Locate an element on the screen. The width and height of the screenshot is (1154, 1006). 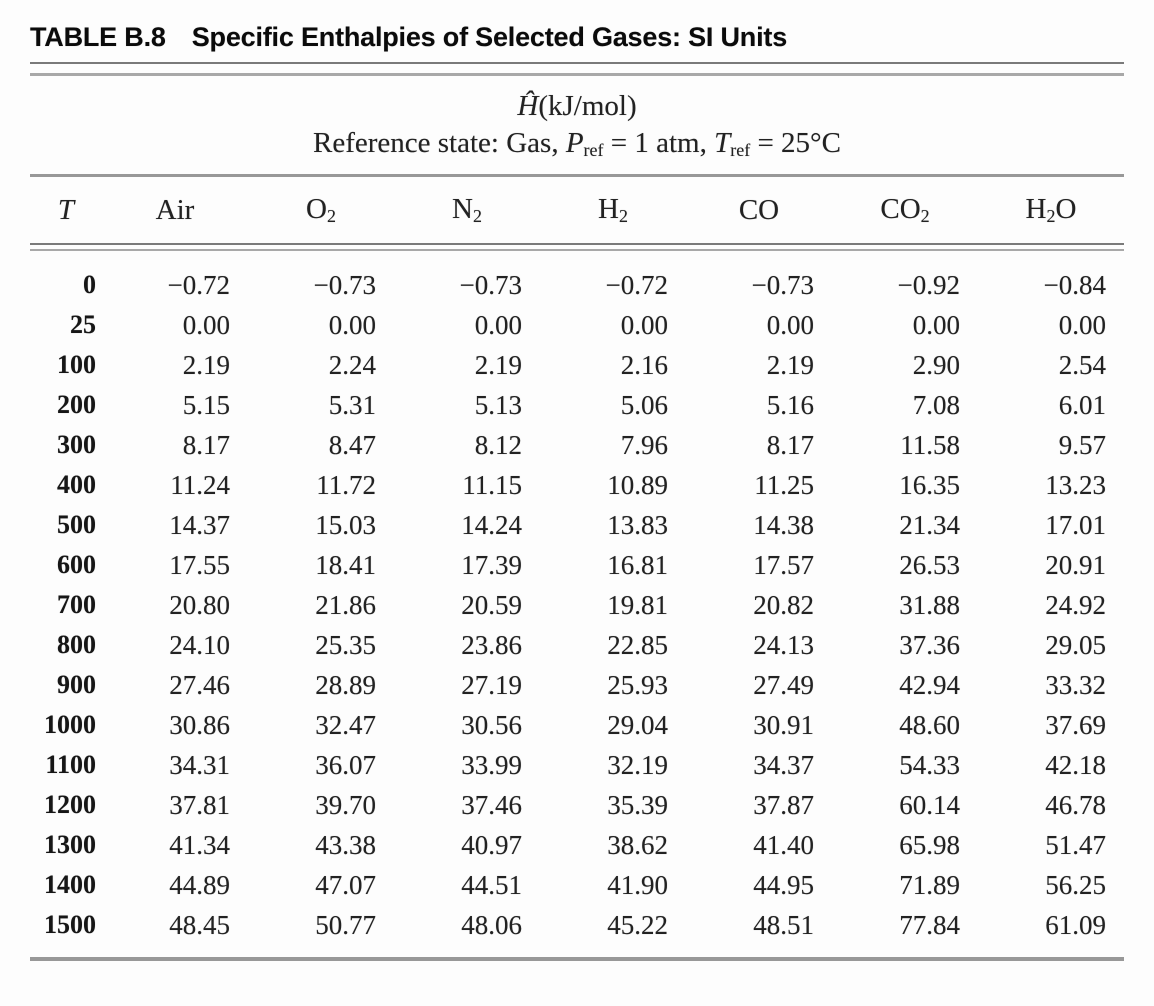
value-cell: 44.51 is located at coordinates (491, 885).